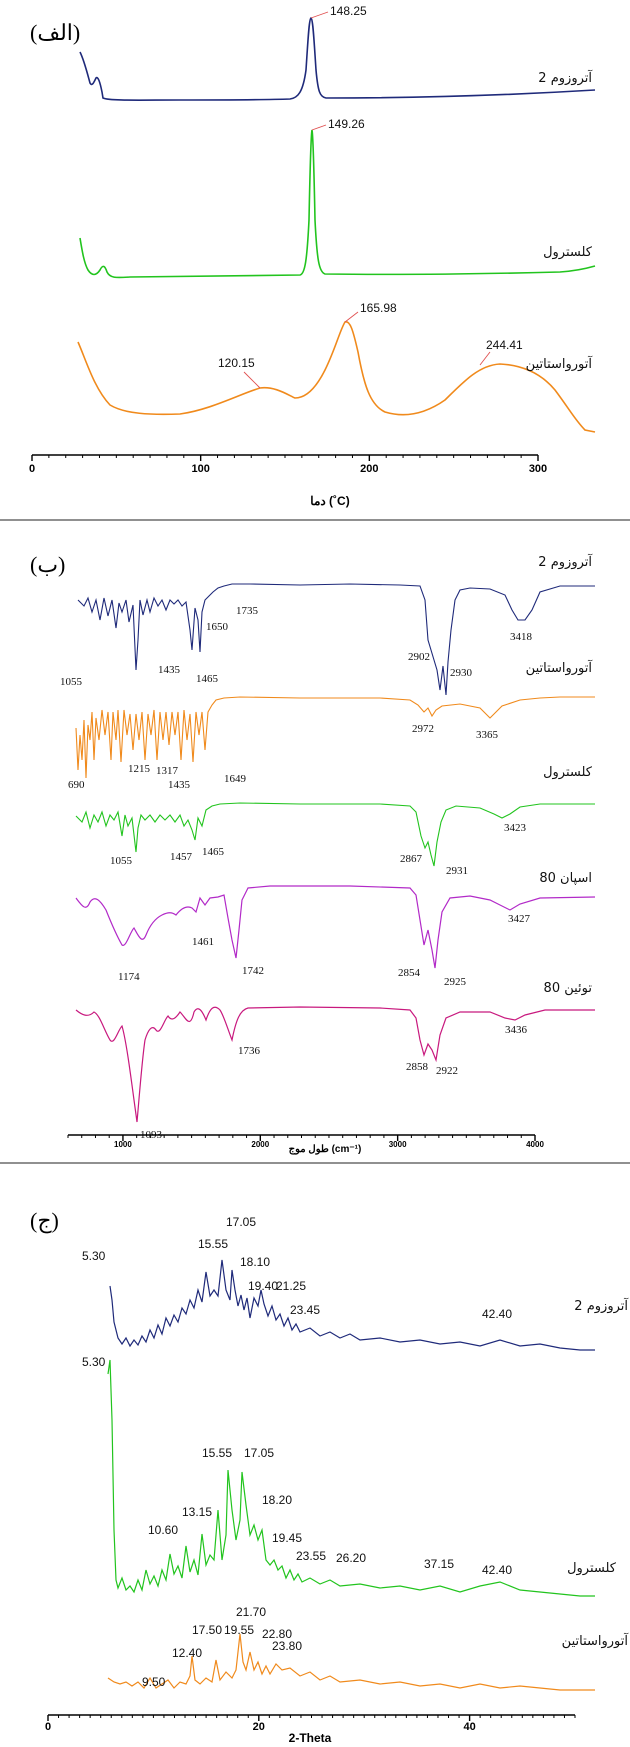  I want to click on peak-label: 690, so click(76, 785).